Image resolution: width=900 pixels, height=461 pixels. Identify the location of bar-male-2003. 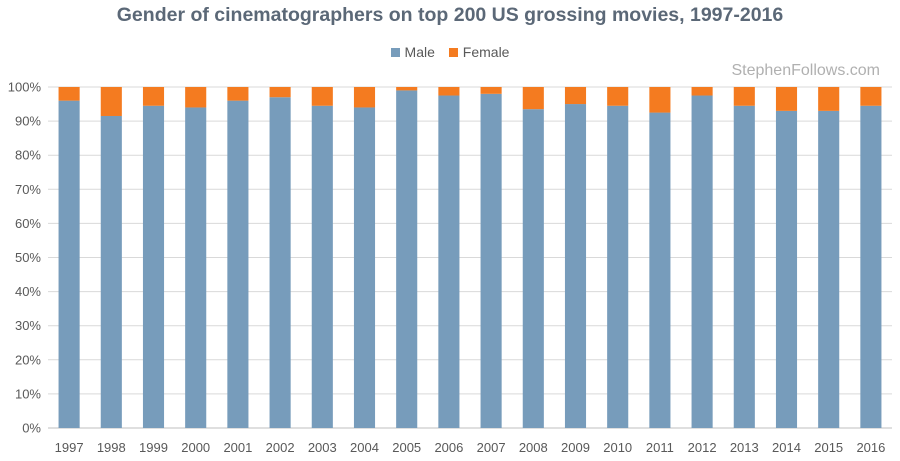
(322, 266).